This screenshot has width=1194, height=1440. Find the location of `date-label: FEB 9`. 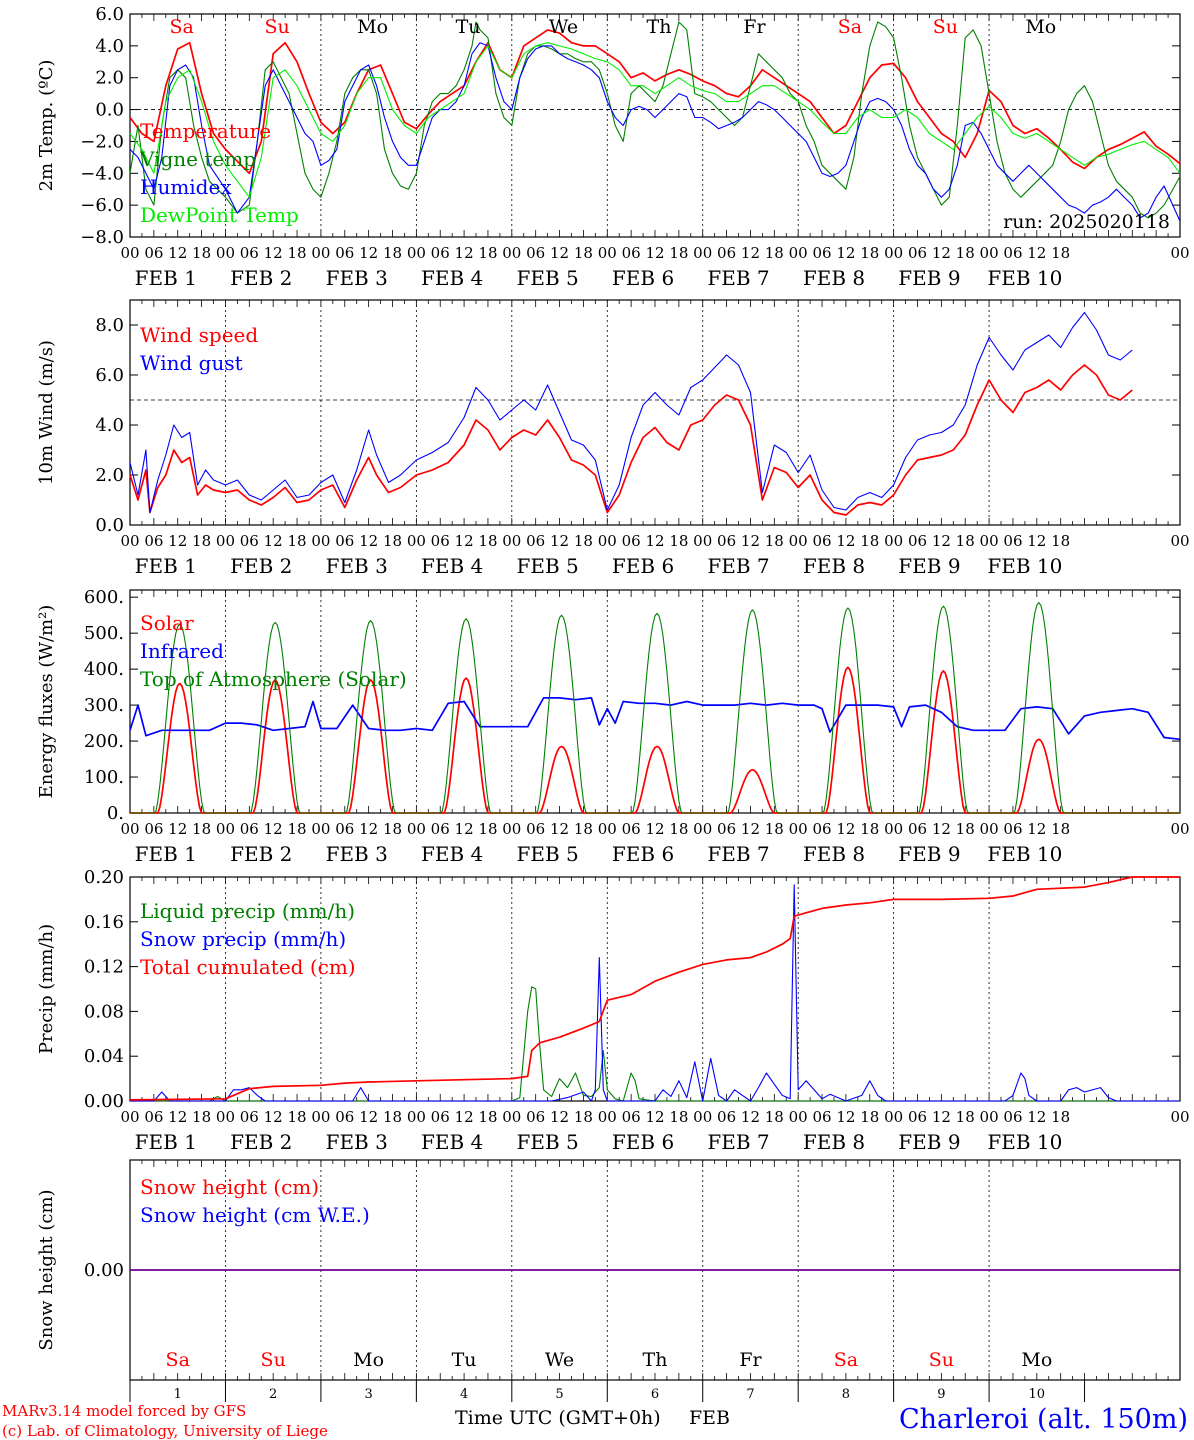

date-label: FEB 9 is located at coordinates (929, 566).